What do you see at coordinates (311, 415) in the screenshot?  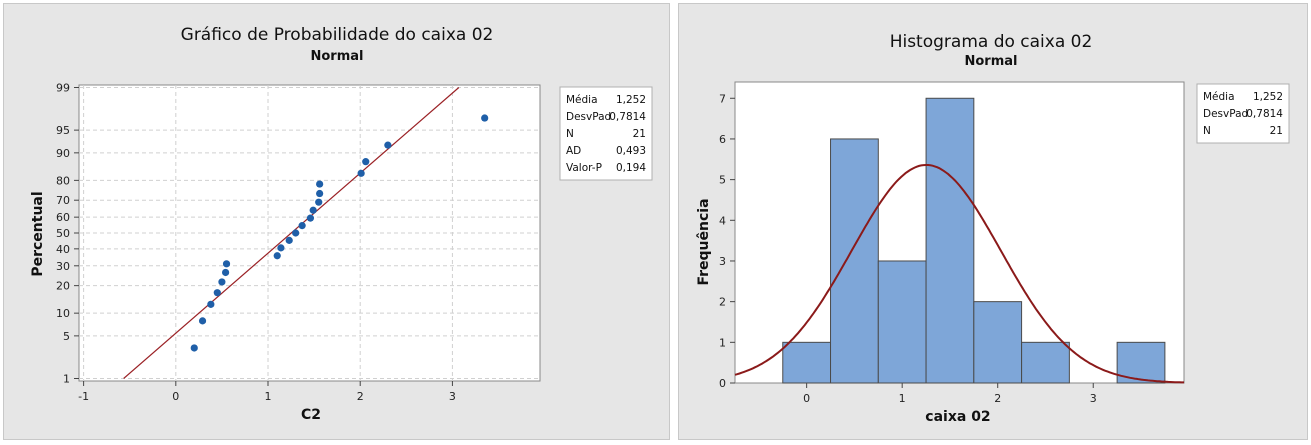 I see `x-axis-label: C2` at bounding box center [311, 415].